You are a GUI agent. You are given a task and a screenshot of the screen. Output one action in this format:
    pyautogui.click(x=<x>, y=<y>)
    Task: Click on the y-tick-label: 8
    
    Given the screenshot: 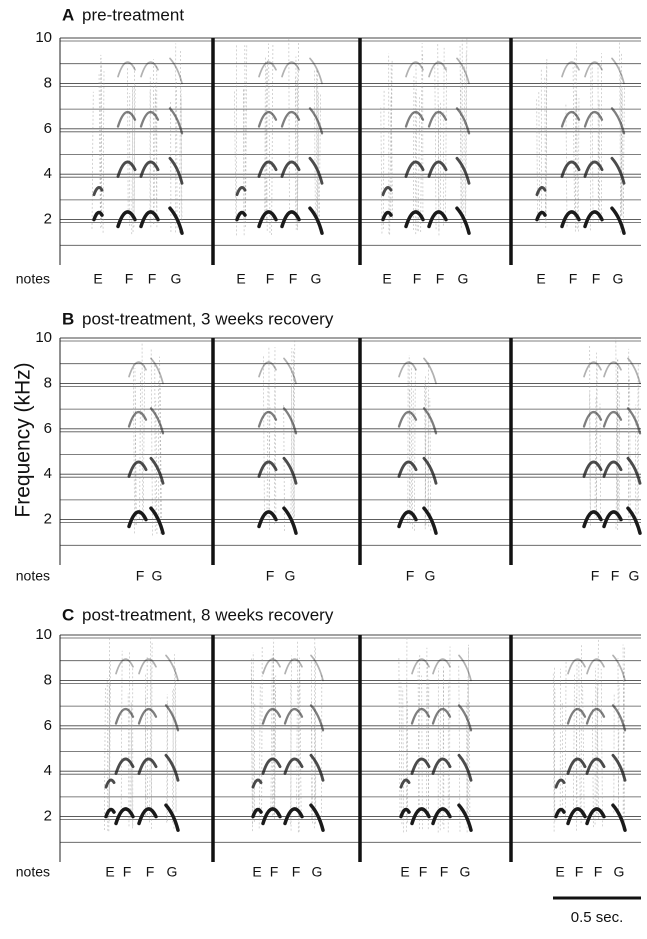 What is the action you would take?
    pyautogui.click(x=48, y=679)
    